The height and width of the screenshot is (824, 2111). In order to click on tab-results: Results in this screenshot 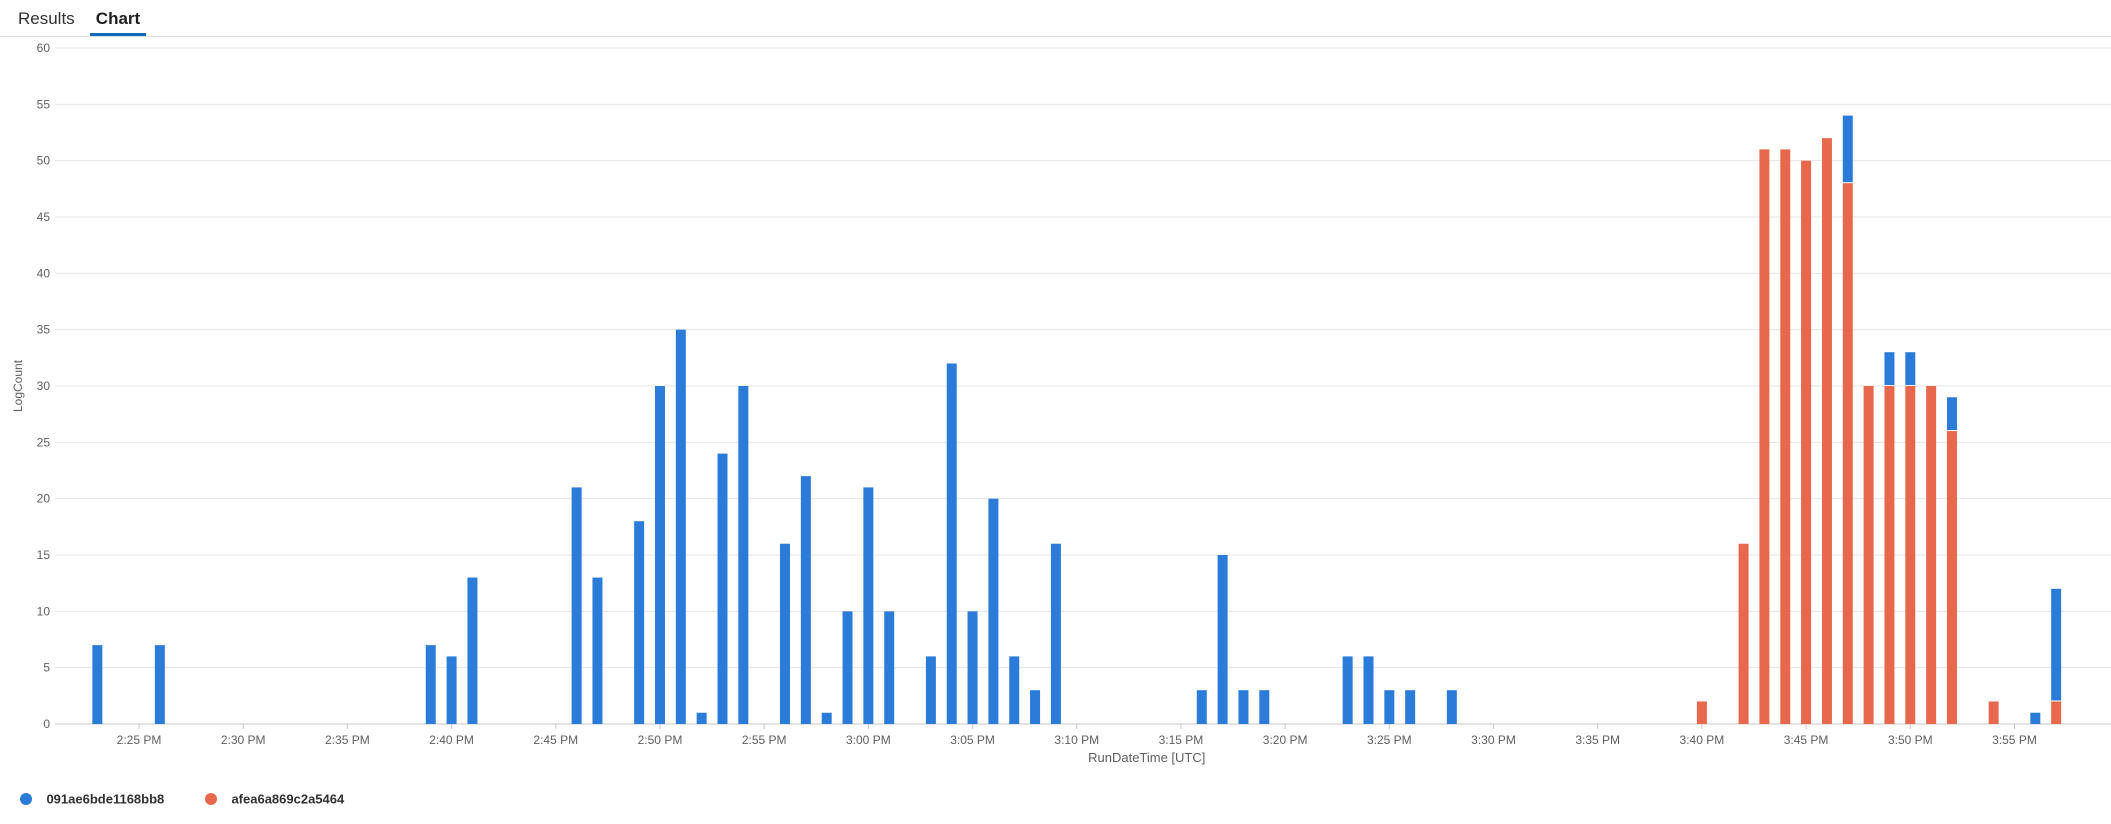, I will do `click(46, 22)`.